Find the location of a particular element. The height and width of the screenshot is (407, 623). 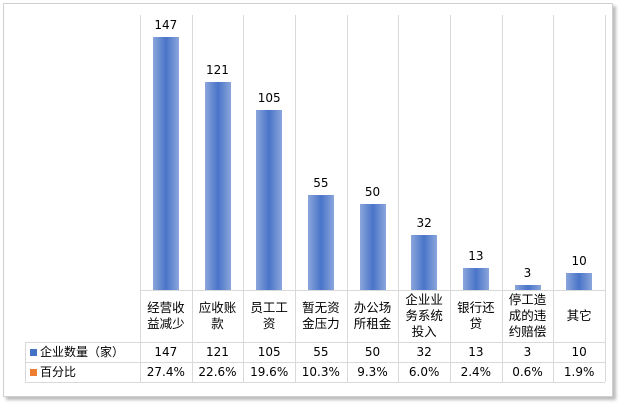

legend-label: 百分比 is located at coordinates (58, 372).